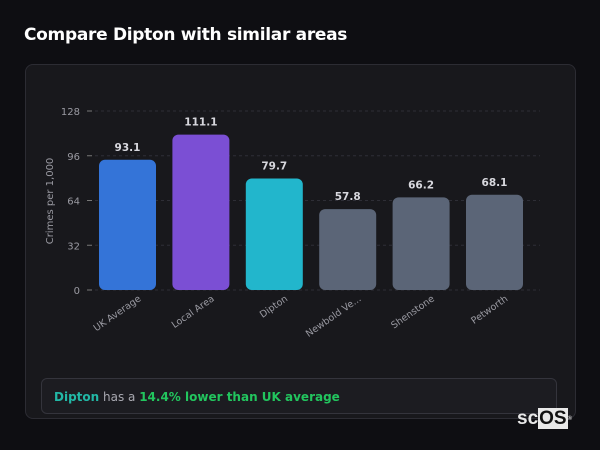  I want to click on bar-uk-average, so click(127, 224).